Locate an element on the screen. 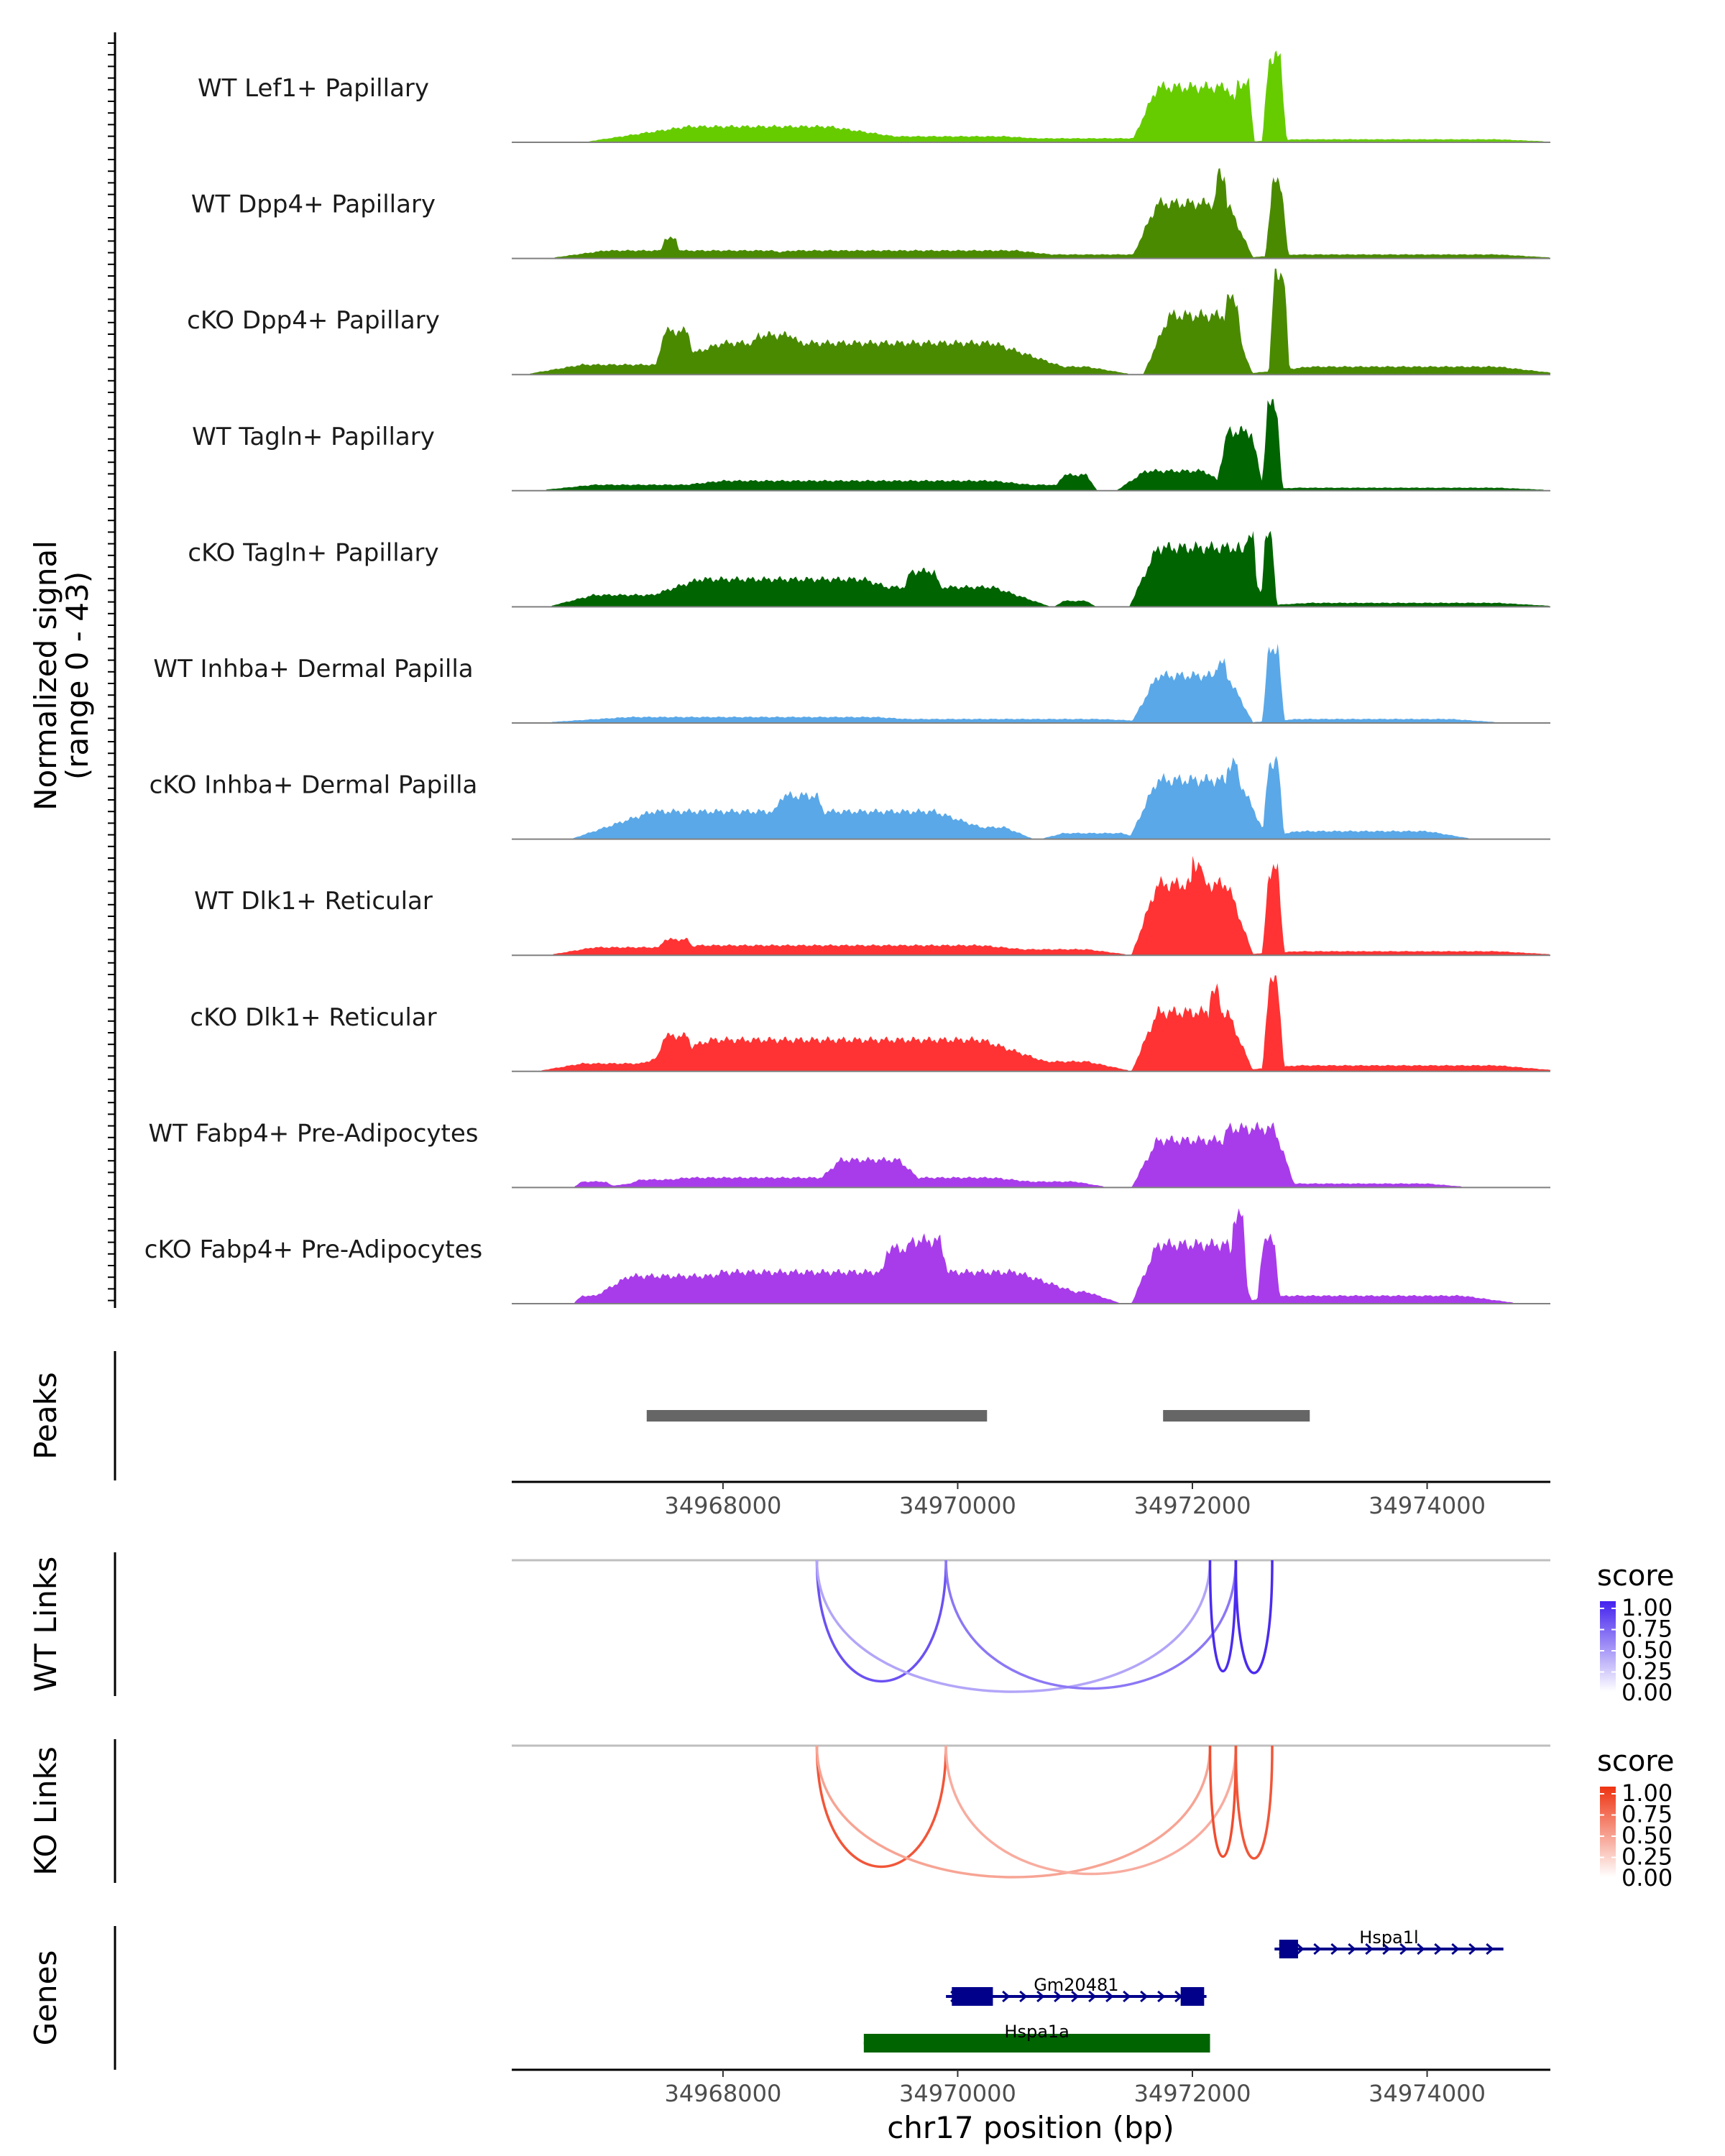 The image size is (1725, 2156). signal-track: WT Fabp4+ Pre-Adipocytes is located at coordinates (849, 1154).